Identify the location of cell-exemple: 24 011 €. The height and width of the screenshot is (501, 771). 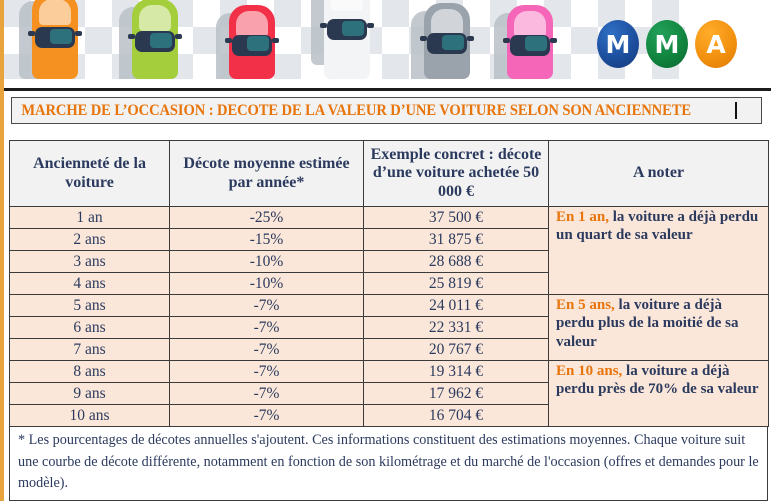
(456, 306).